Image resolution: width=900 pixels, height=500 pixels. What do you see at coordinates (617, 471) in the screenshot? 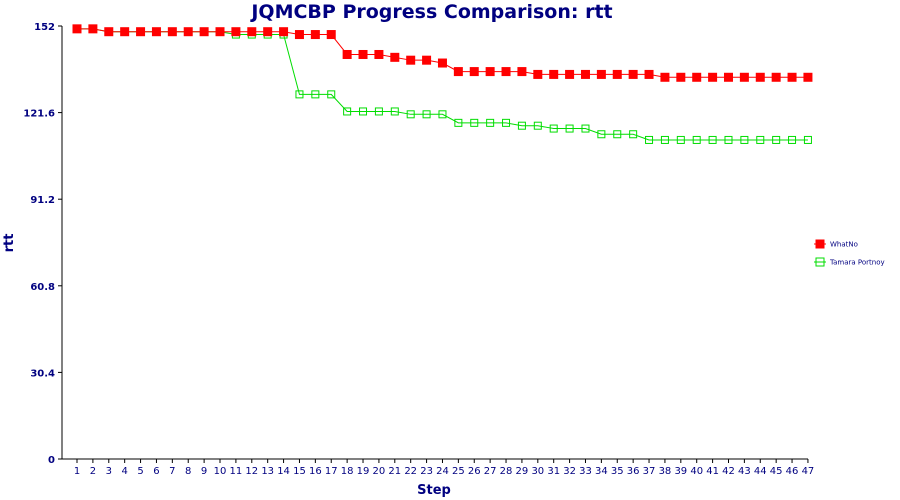
I see `x-tick-label: 35` at bounding box center [617, 471].